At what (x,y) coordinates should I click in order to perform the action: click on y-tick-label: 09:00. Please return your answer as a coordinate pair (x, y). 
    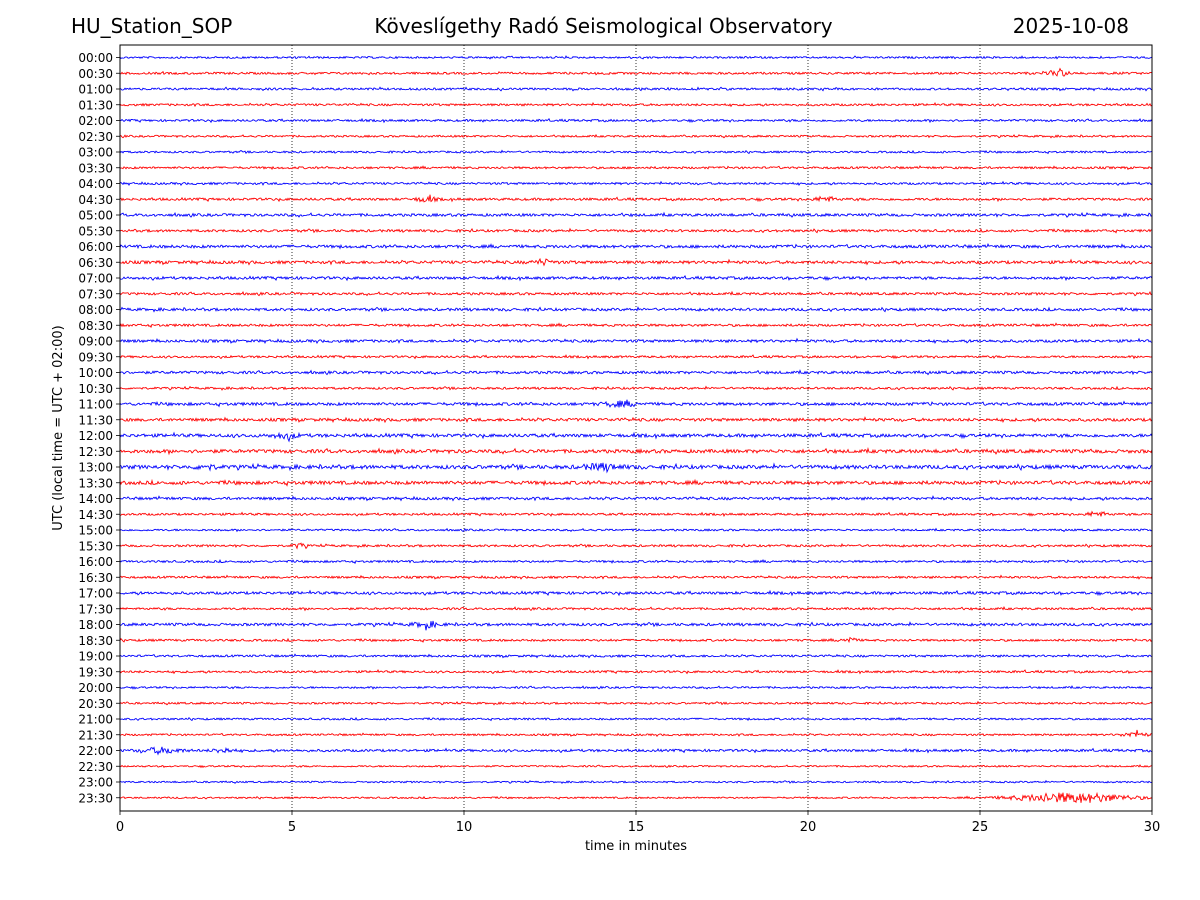
    Looking at the image, I should click on (95, 342).